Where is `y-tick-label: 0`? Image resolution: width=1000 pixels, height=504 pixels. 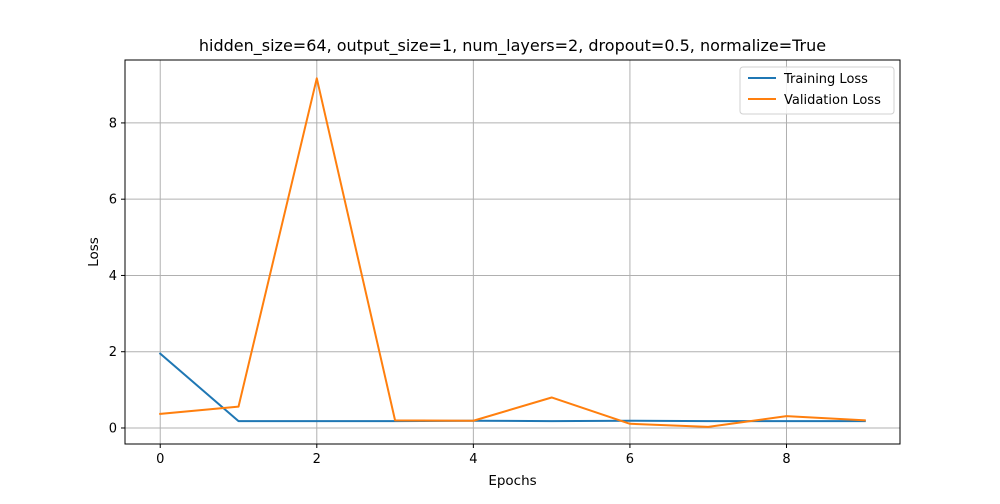 y-tick-label: 0 is located at coordinates (113, 428).